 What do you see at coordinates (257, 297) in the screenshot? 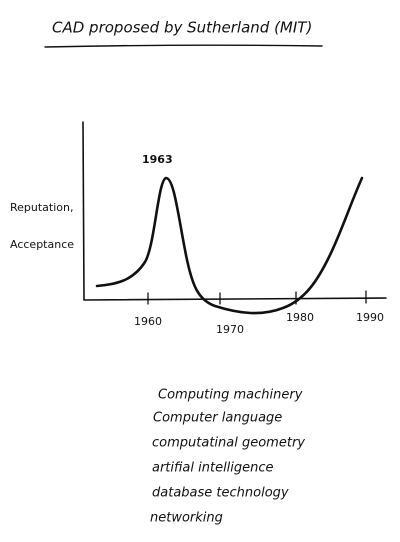
I see `x-ticks` at bounding box center [257, 297].